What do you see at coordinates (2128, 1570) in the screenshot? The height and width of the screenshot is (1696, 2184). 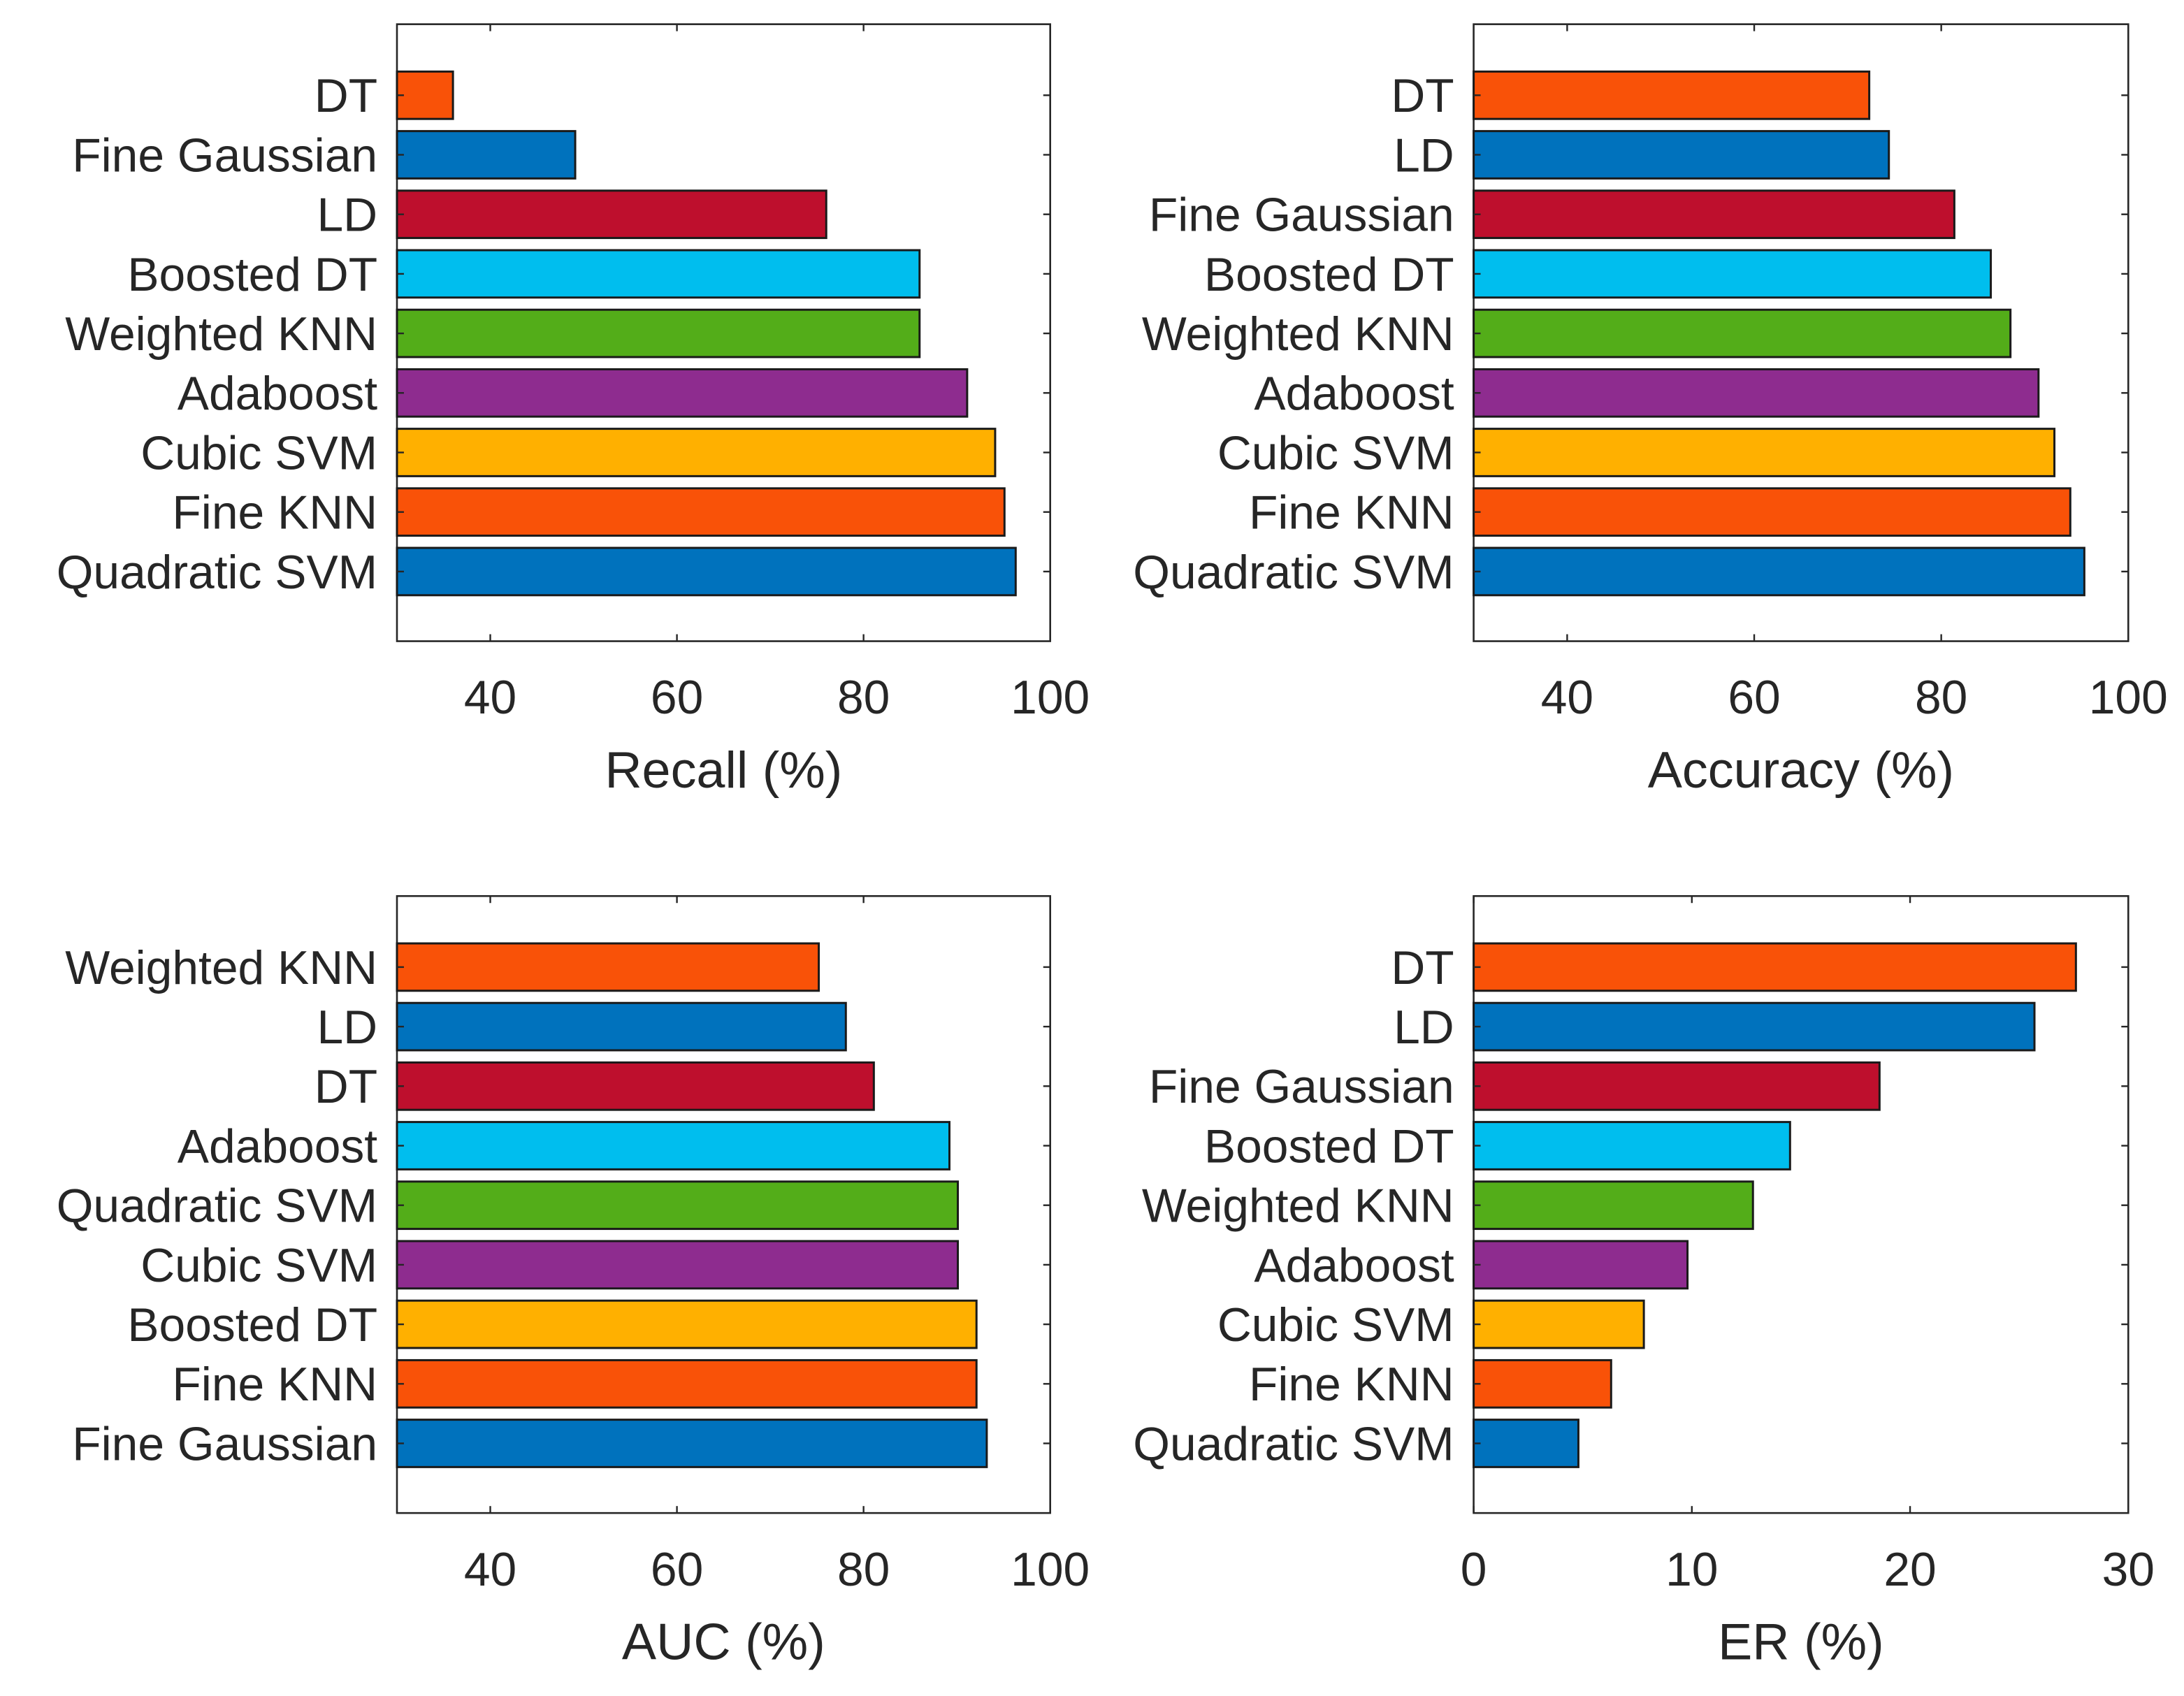 I see `x-tick-label: 30` at bounding box center [2128, 1570].